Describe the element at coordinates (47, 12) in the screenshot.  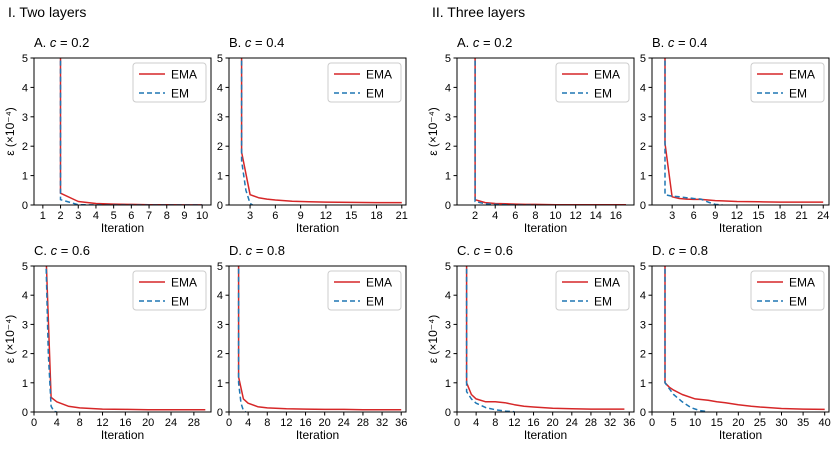
I see `section-title-two-layers: I. Two layers` at that location.